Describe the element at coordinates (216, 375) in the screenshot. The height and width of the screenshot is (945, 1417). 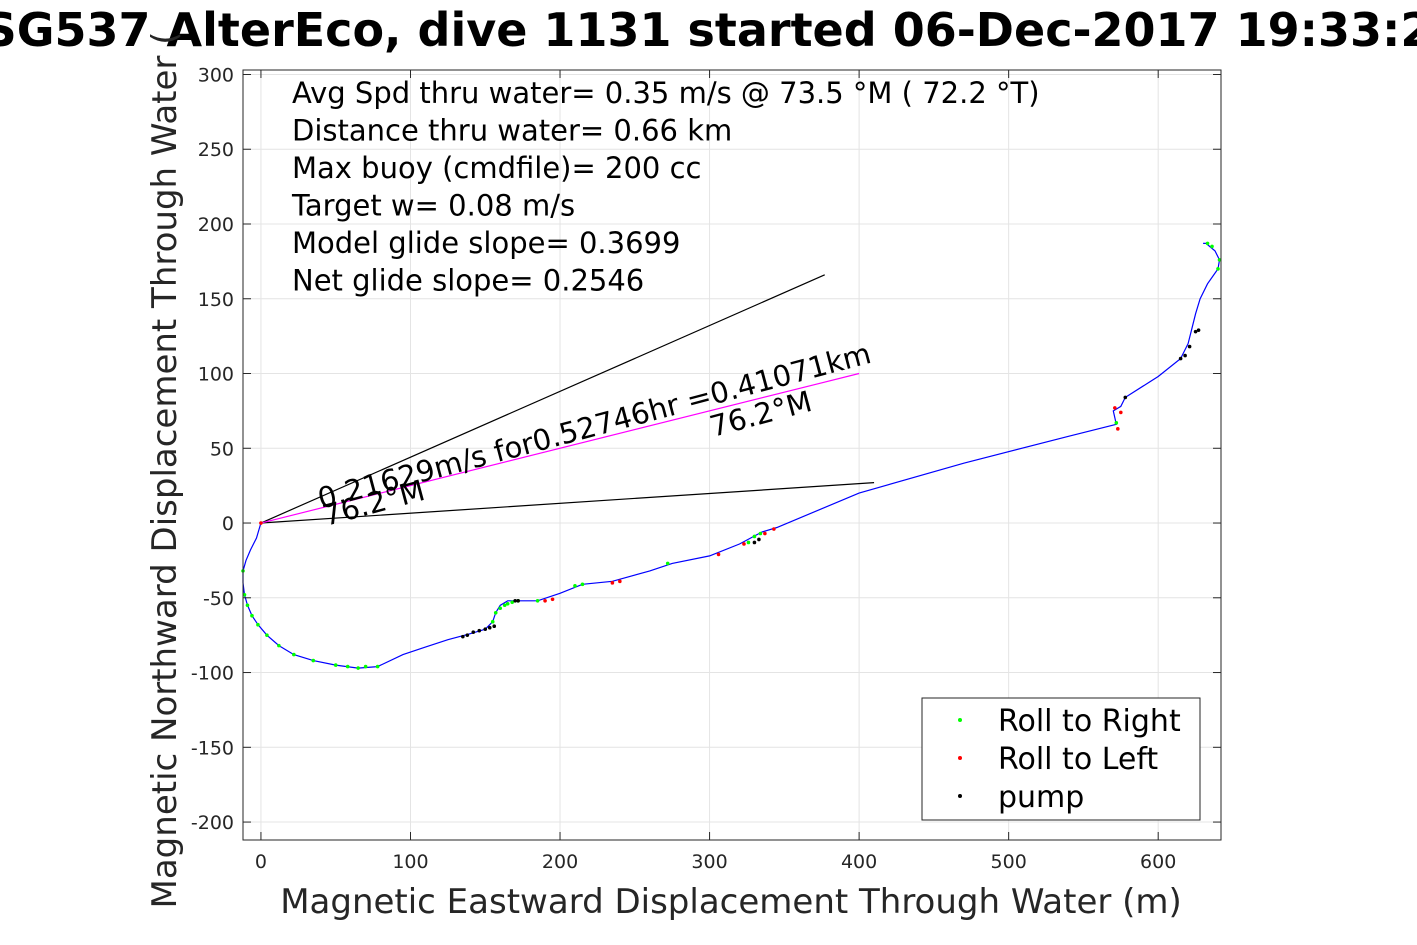
I see `y-tick-label: 100` at that location.